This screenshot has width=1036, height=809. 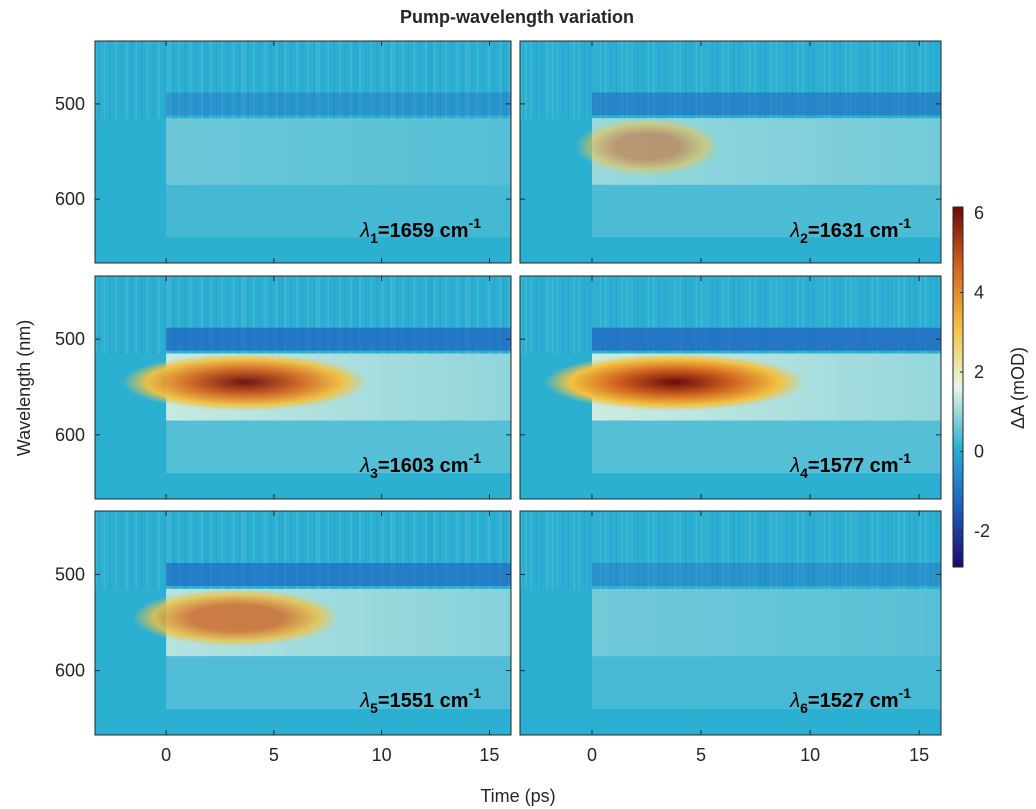 I want to click on y-axis-label: Wavelength (nm), so click(x=24, y=388).